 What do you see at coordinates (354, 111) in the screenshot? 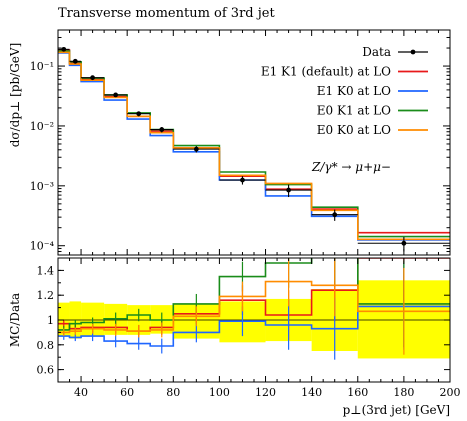
I see `legend-label-2: E0 K1 at LO` at bounding box center [354, 111].